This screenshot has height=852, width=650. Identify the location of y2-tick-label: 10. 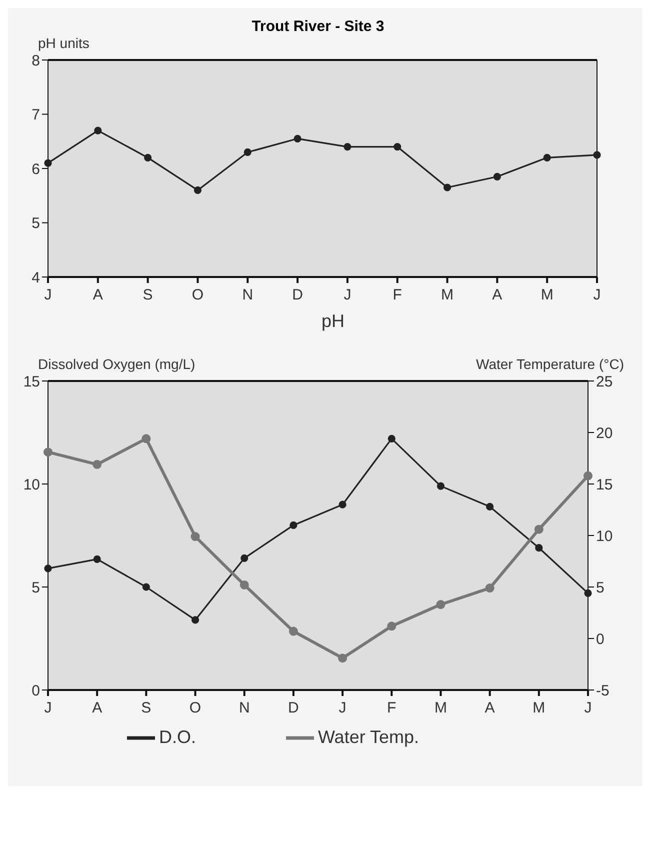
(604, 536).